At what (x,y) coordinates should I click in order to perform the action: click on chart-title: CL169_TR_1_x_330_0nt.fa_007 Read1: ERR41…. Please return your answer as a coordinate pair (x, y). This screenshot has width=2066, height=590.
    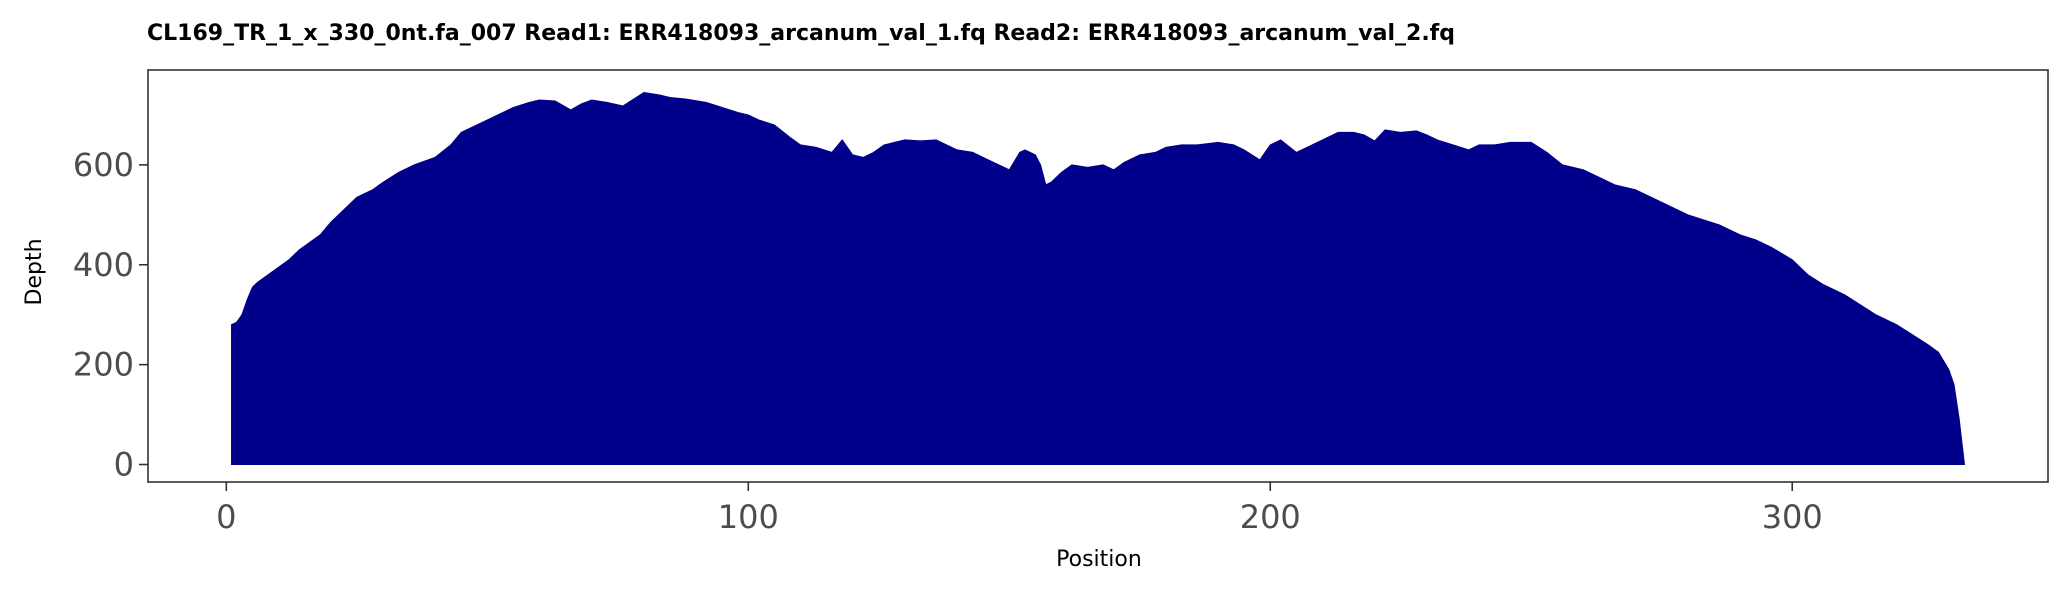
    Looking at the image, I should click on (801, 33).